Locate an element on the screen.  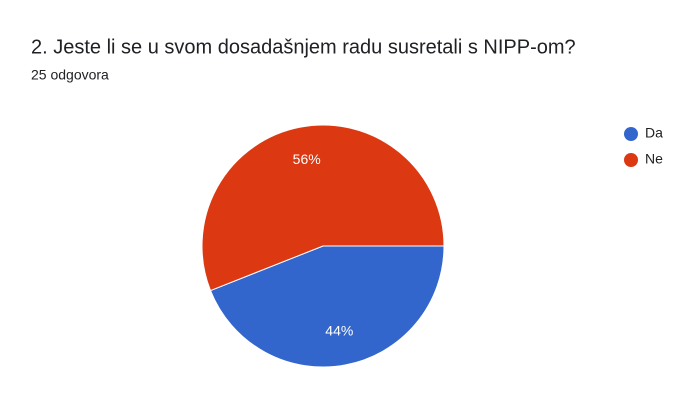
legend-label: Da is located at coordinates (654, 133).